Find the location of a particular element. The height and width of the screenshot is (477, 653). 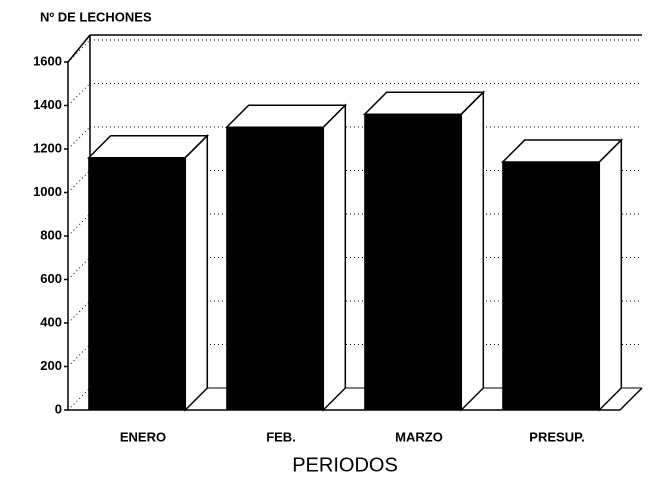

x-axis-label: PERIODOS is located at coordinates (345, 465).